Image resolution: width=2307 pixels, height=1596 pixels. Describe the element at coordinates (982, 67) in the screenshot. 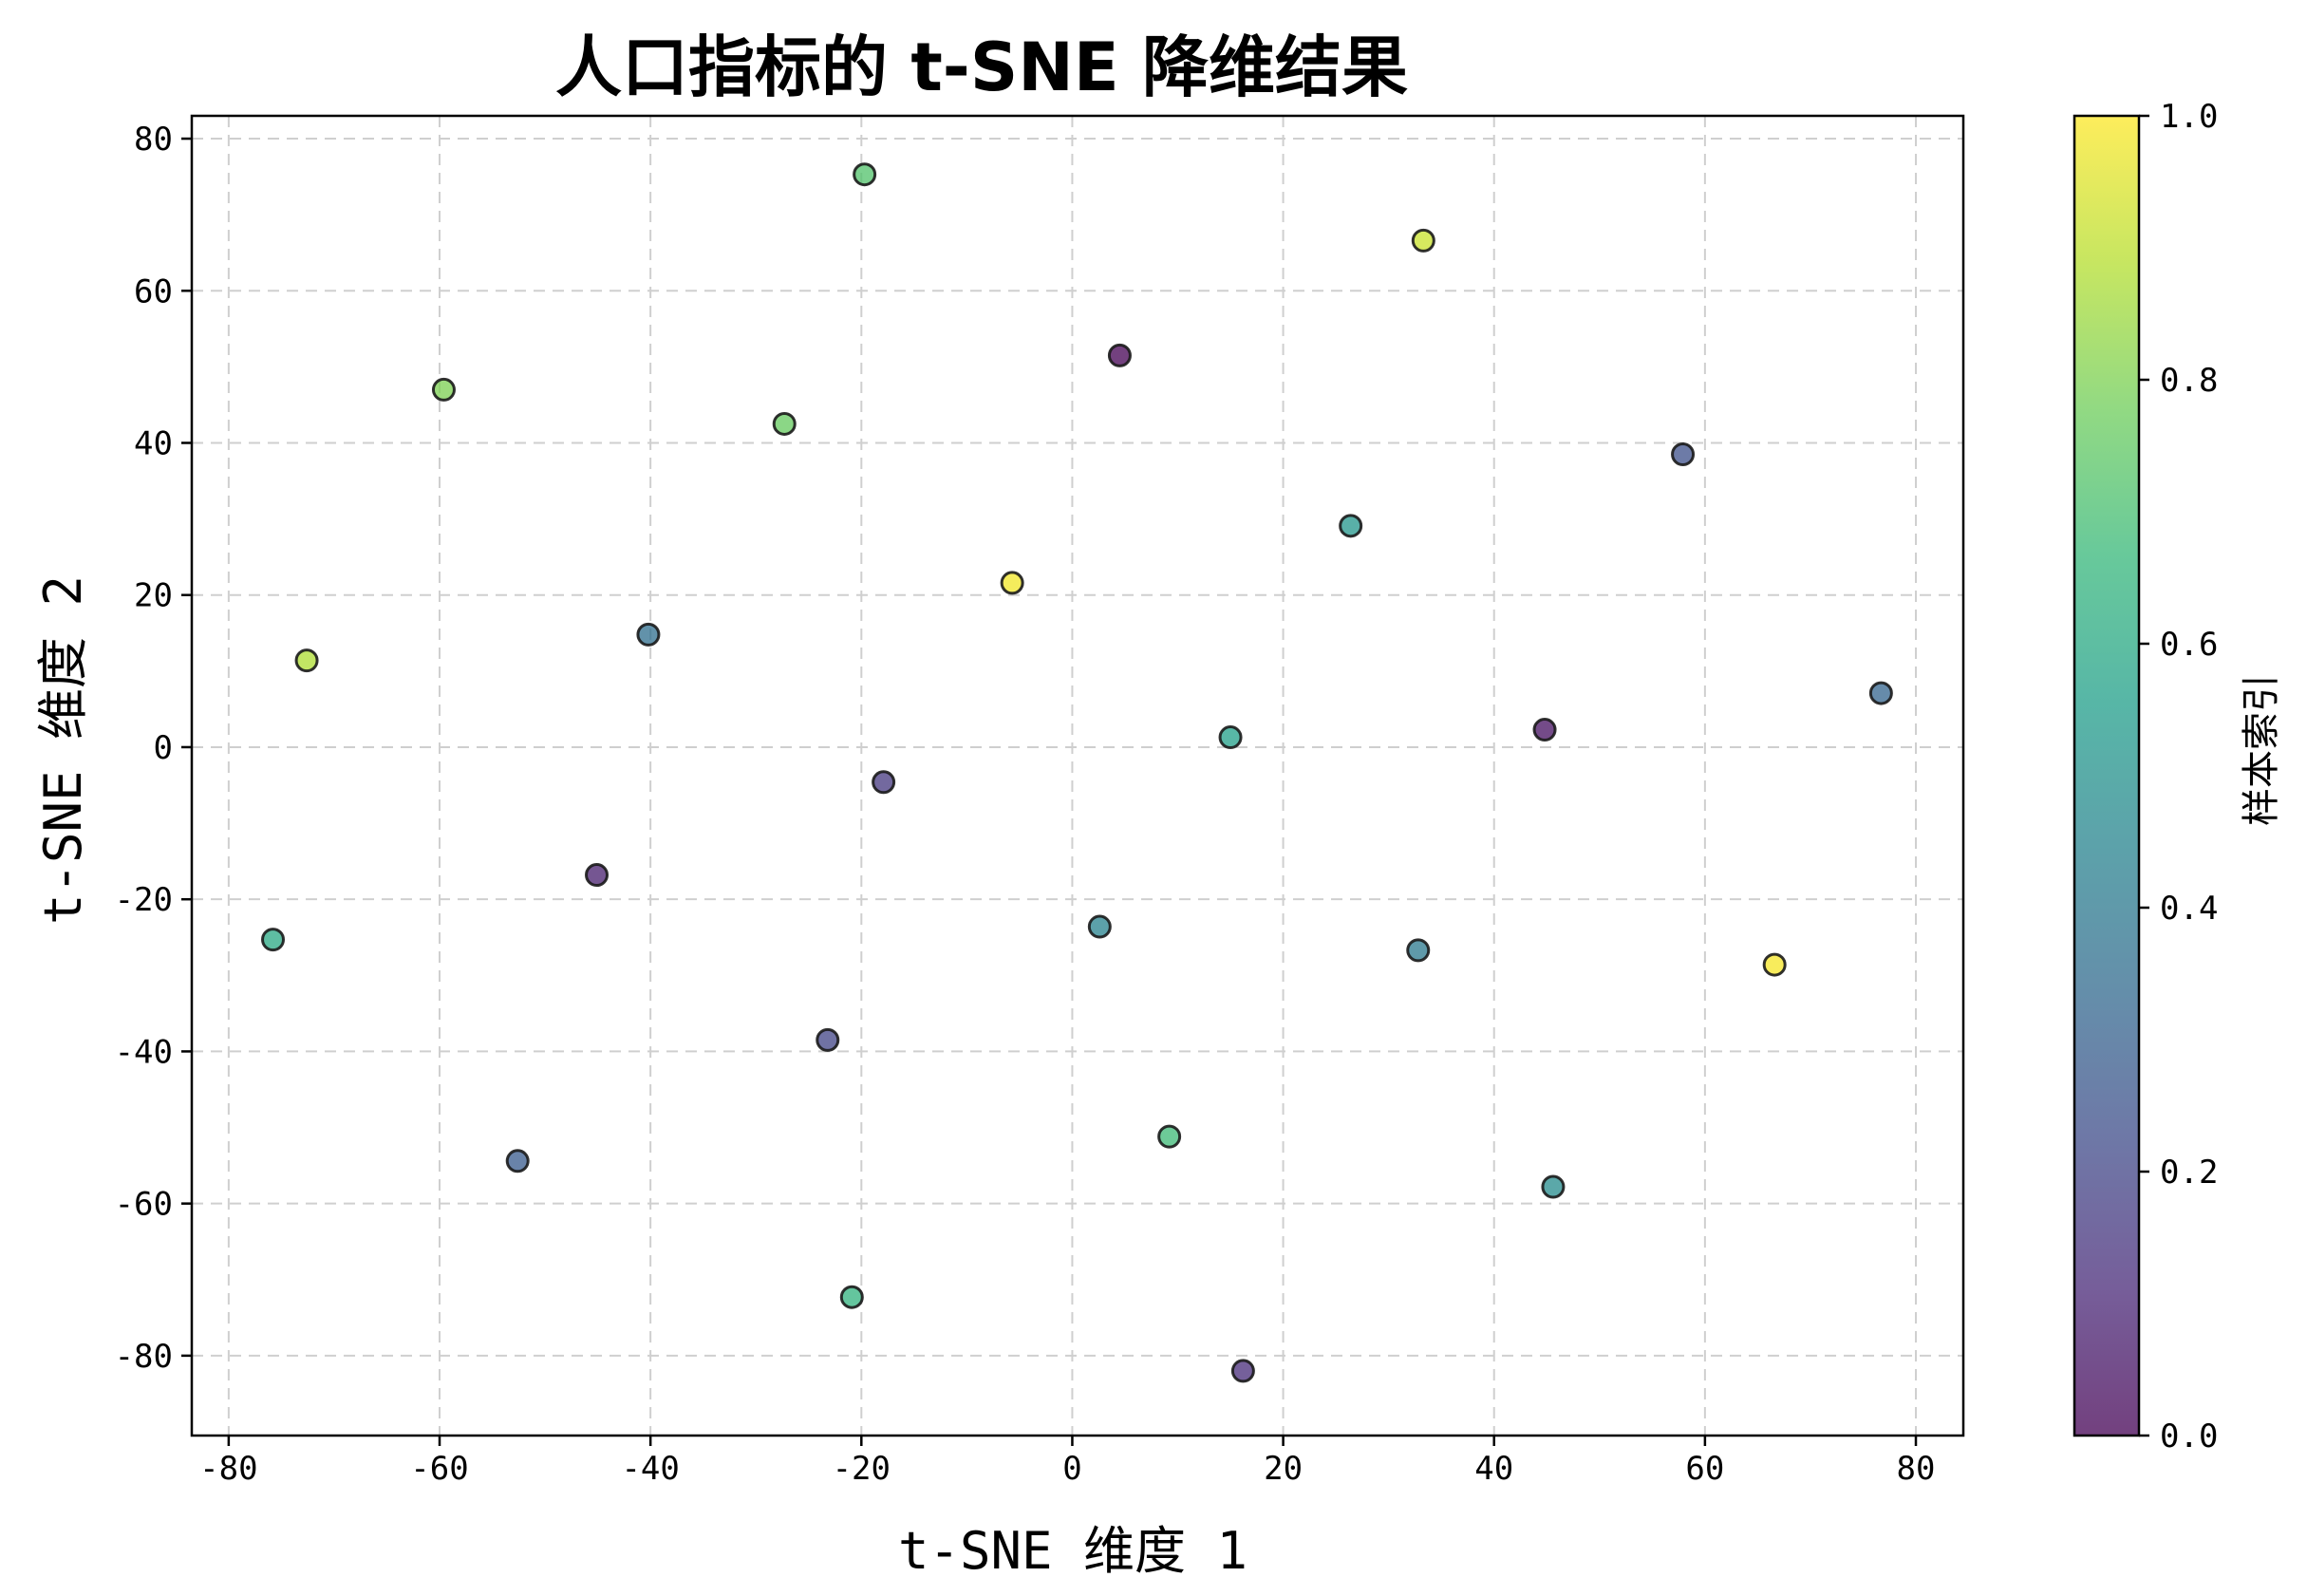

I see `chart-title: 人口指标的 t-SNE 降维结果` at that location.